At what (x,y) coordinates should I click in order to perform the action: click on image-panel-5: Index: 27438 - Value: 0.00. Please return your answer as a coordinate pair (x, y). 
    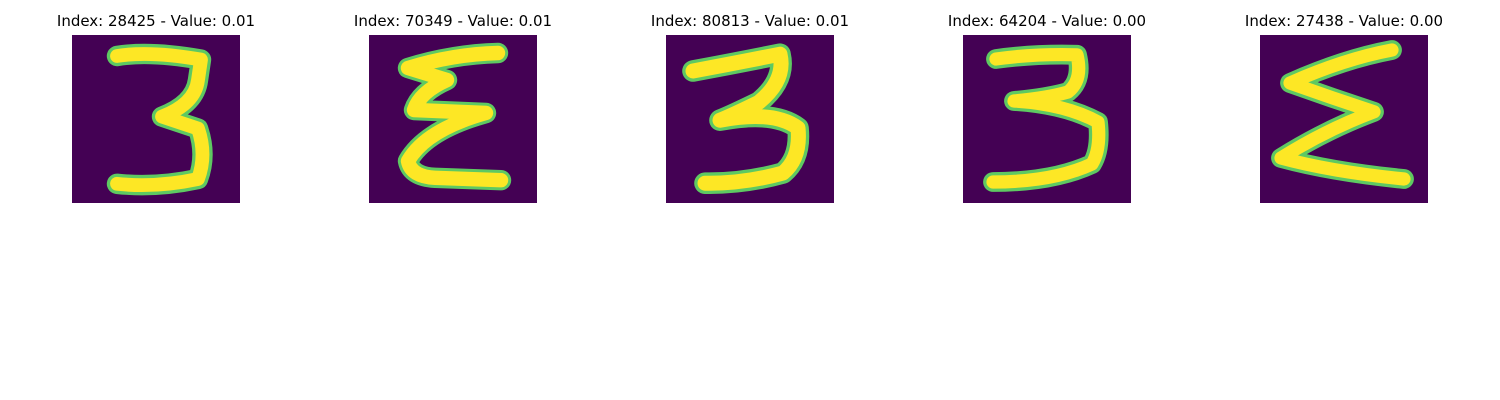
    Looking at the image, I should click on (1344, 105).